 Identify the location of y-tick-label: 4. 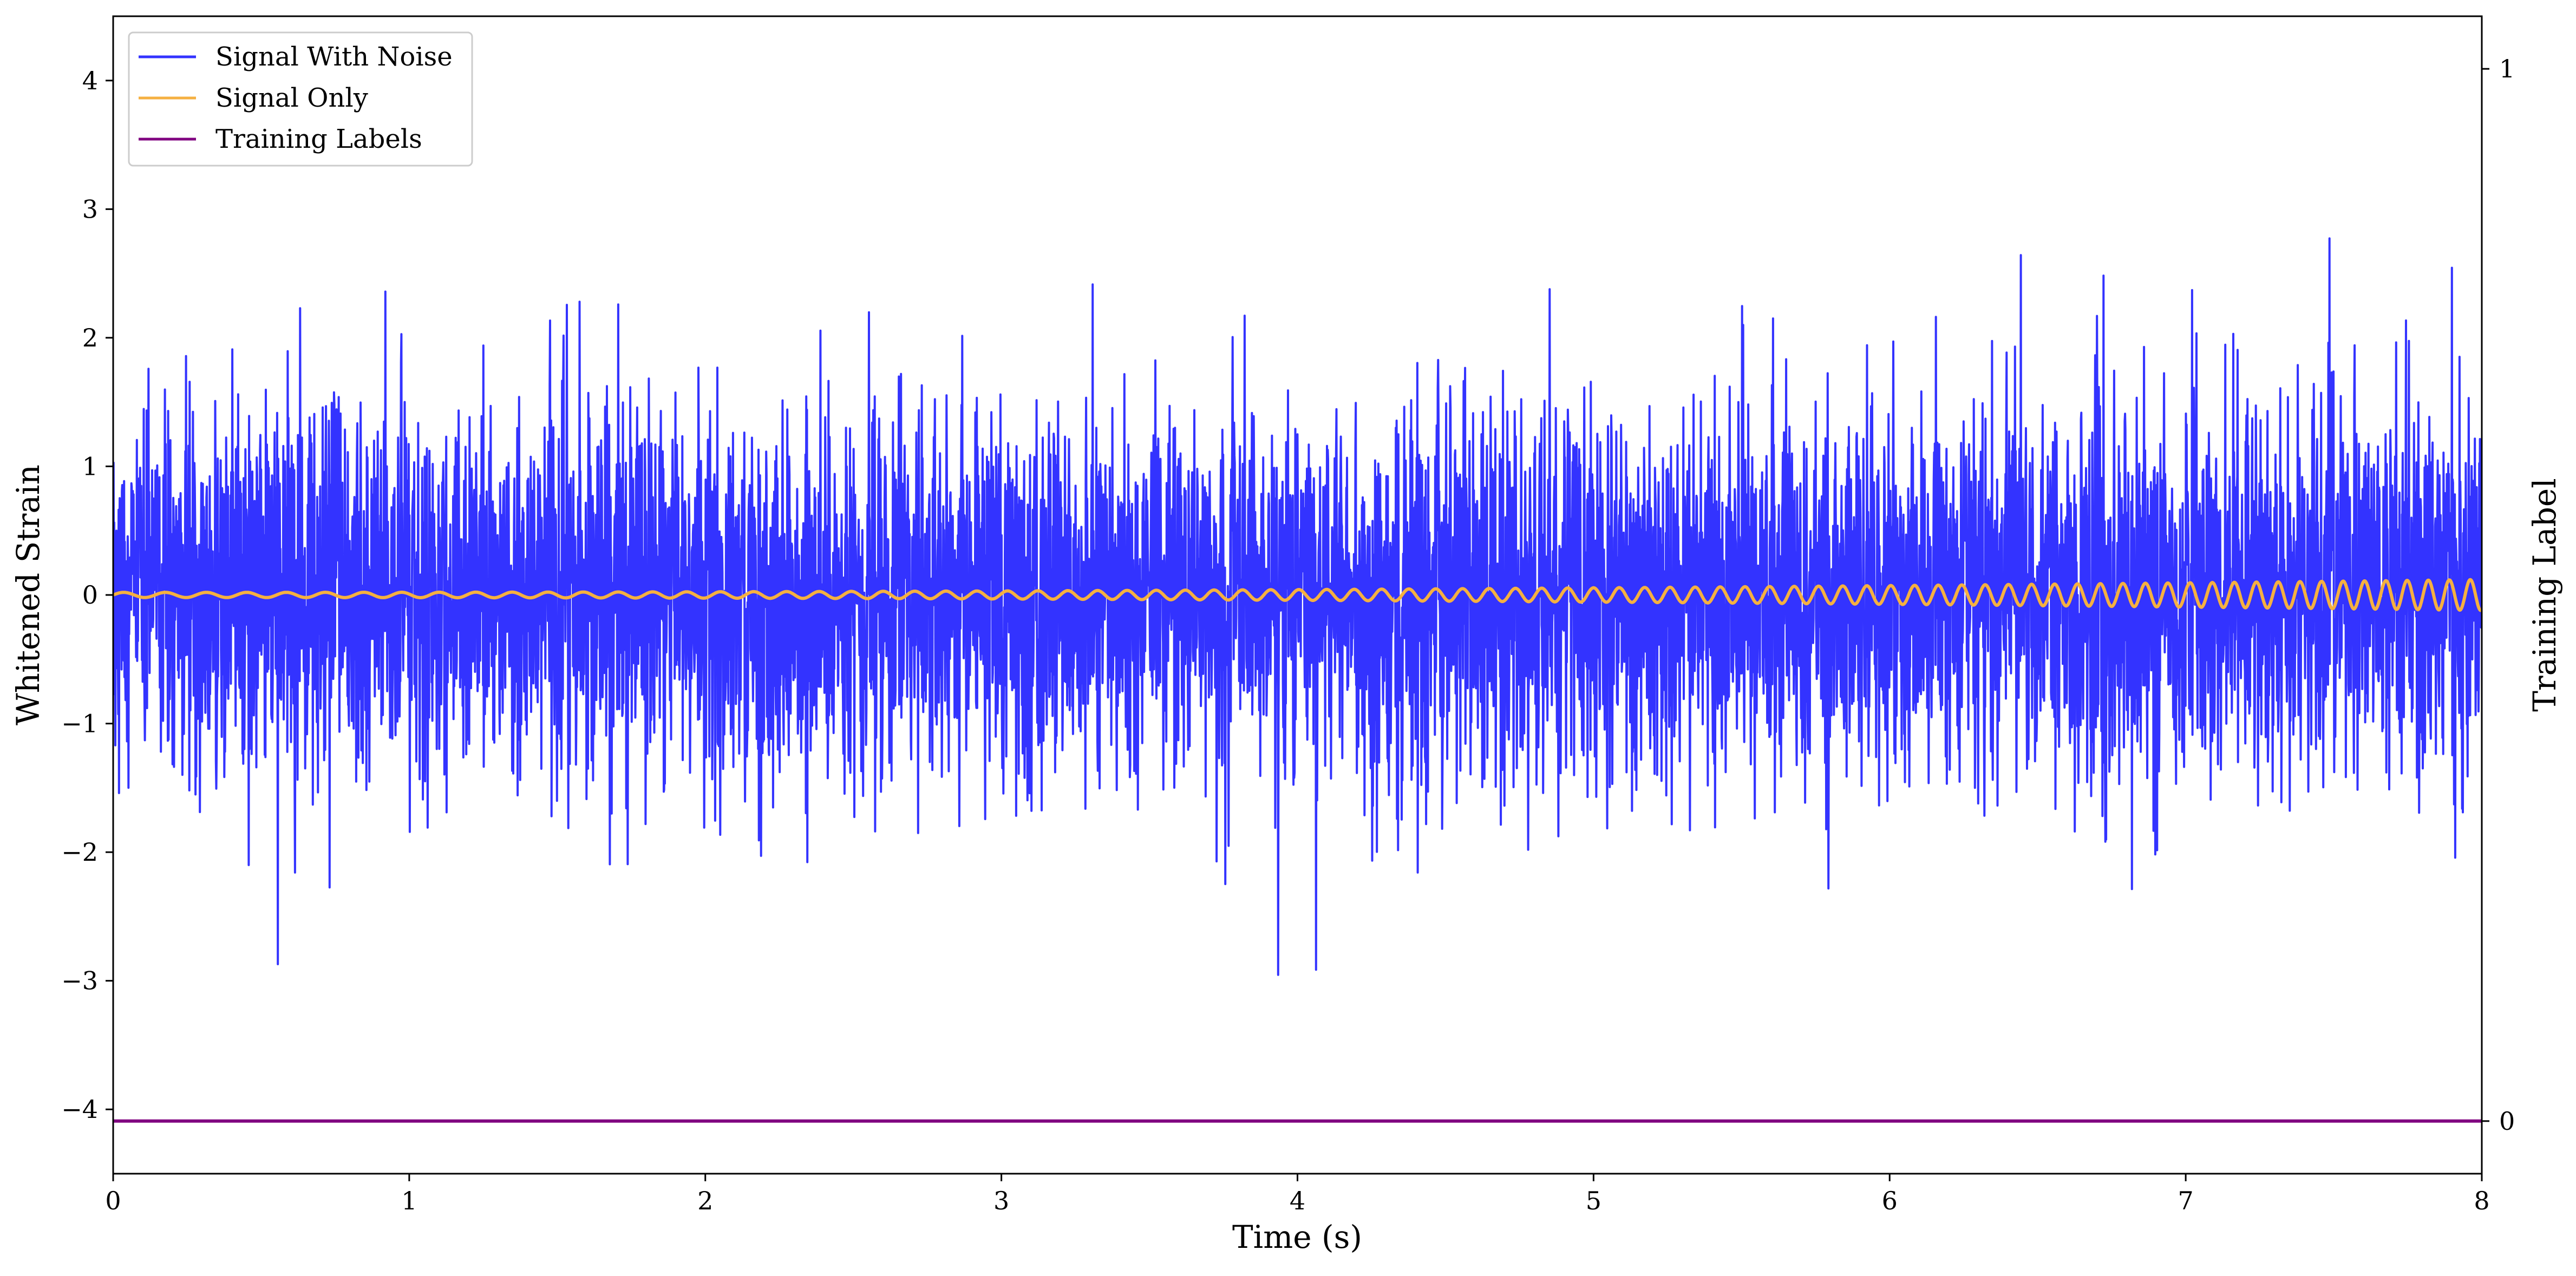
(90, 80).